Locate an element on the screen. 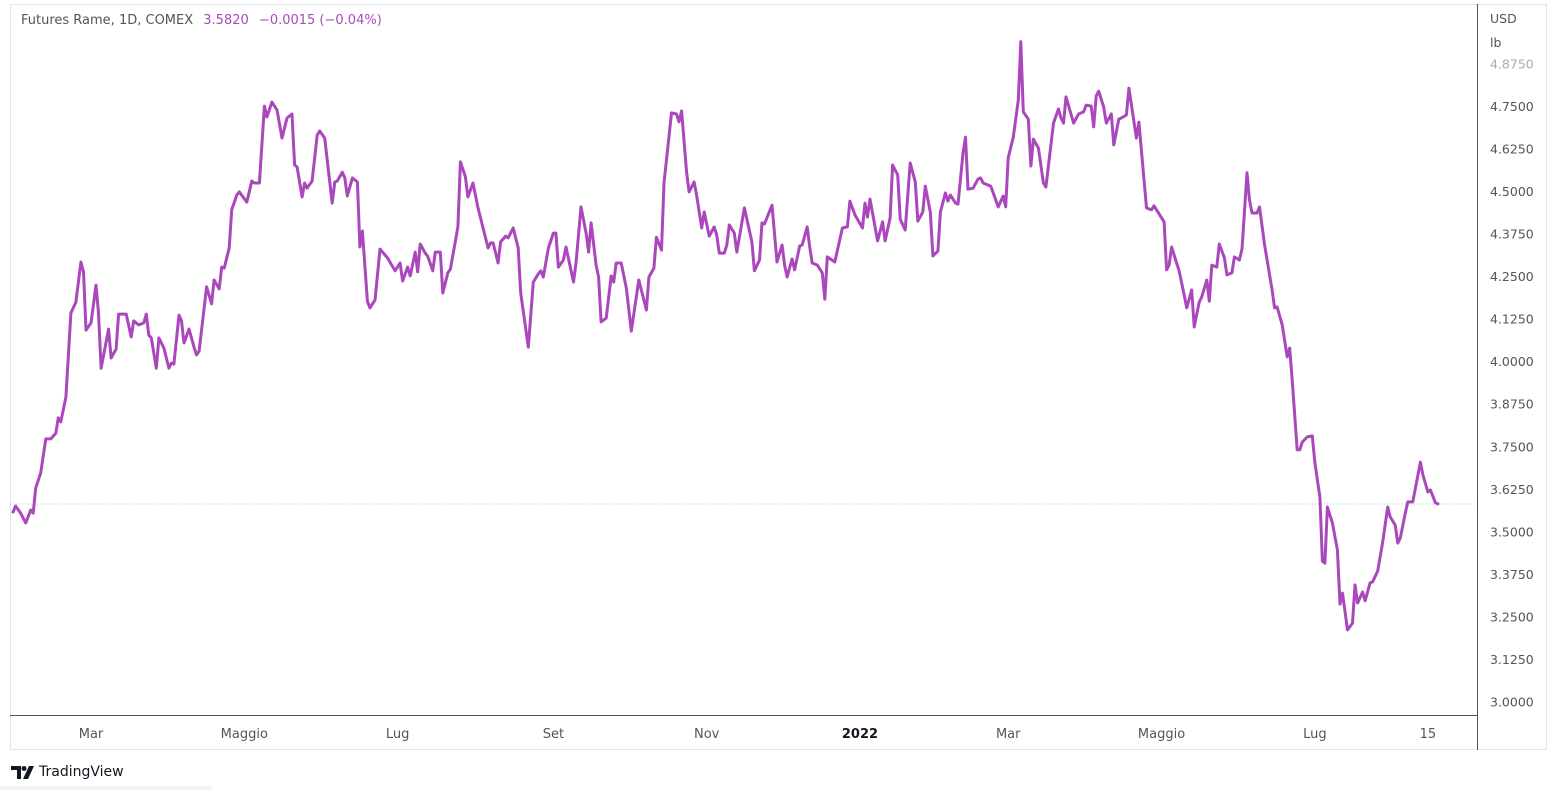 The image size is (1557, 790). tradingview-logo: TradingView is located at coordinates (67, 772).